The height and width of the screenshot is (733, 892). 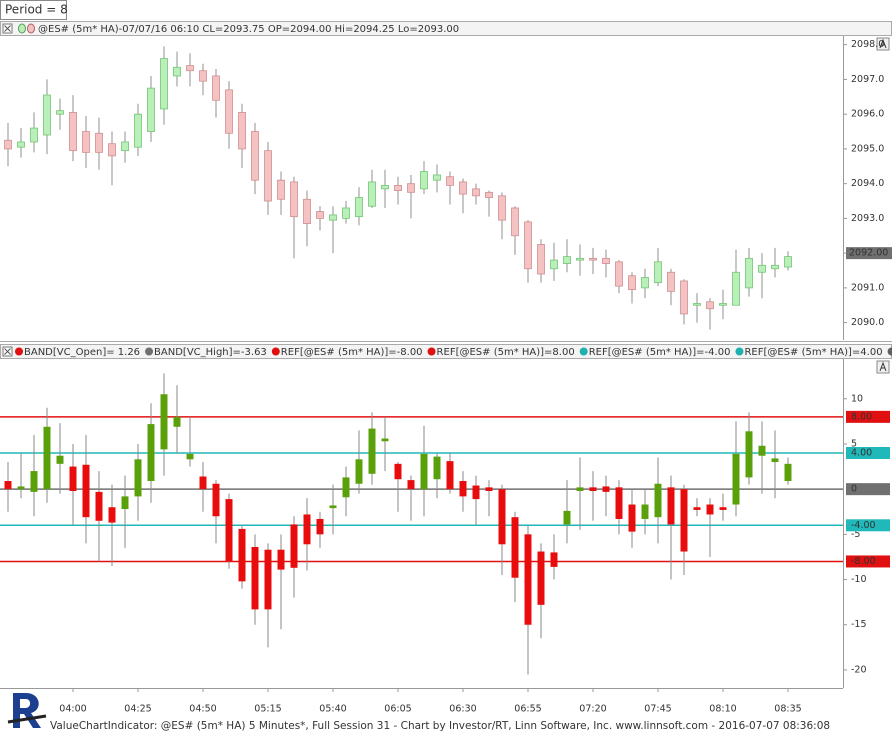 What do you see at coordinates (813, 352) in the screenshot?
I see `legend-label: REF[@ES# (5m* HA)]=4.00` at bounding box center [813, 352].